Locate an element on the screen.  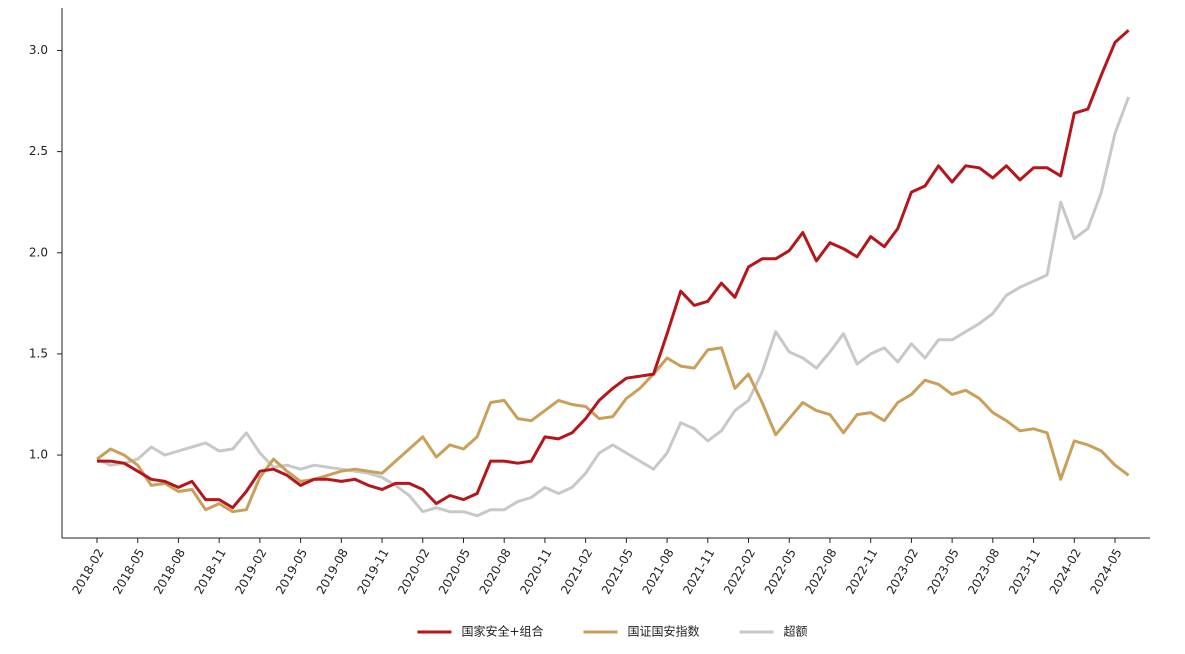
x-tick-label: 2019-08 is located at coordinates (332, 571).